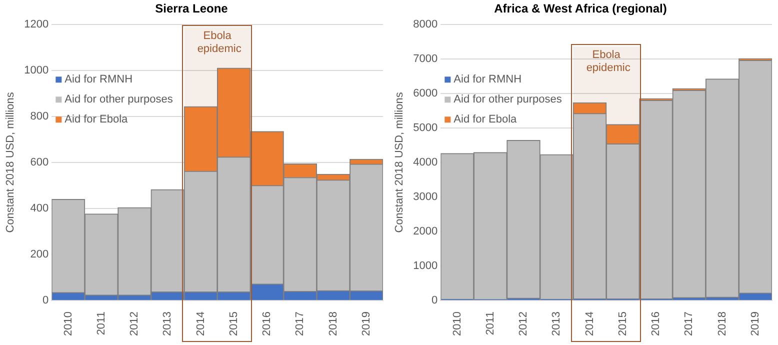  I want to click on y-tick-label: 800, so click(39, 116).